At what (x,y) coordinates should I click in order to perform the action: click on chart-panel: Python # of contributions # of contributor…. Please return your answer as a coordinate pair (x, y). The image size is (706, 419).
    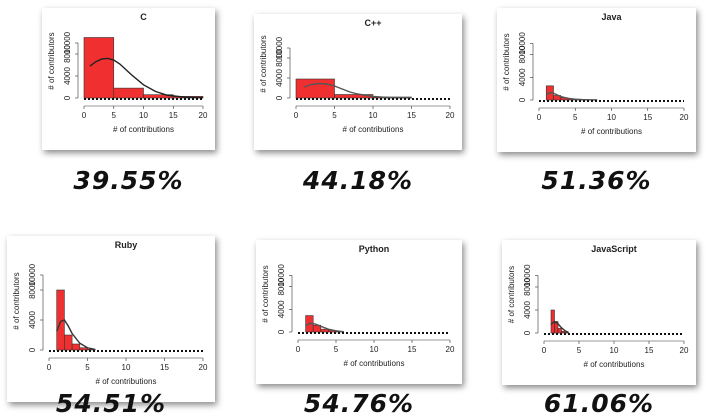
    Looking at the image, I should click on (359, 312).